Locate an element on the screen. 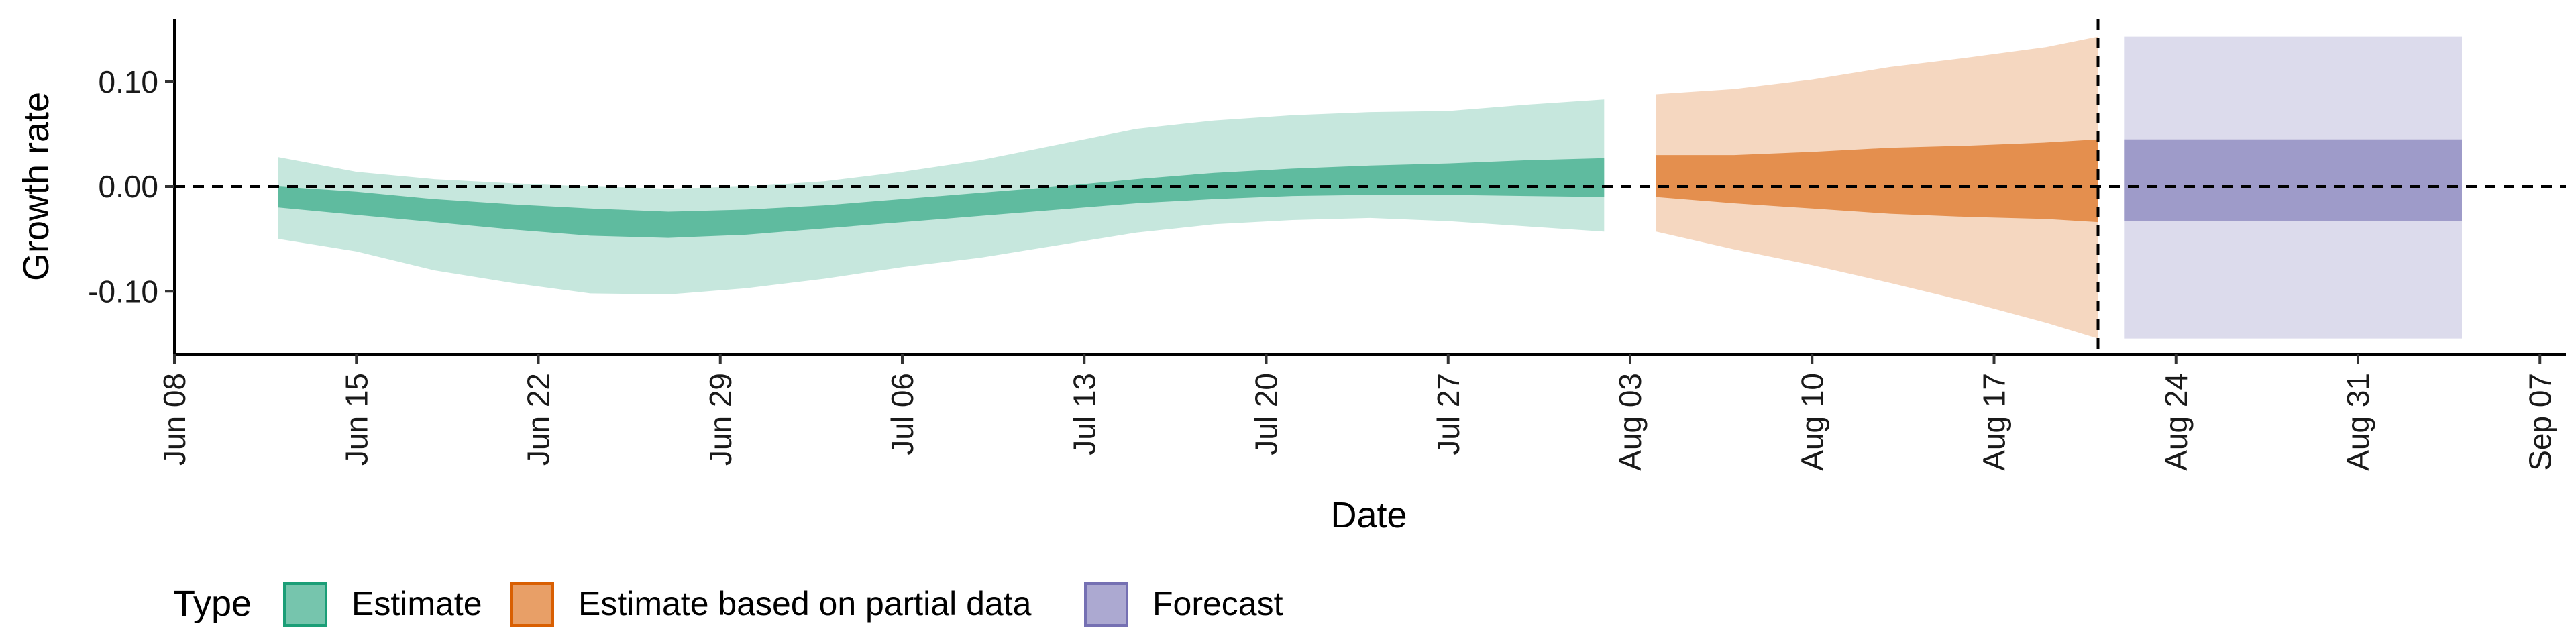  legend-key-estimate is located at coordinates (305, 604).